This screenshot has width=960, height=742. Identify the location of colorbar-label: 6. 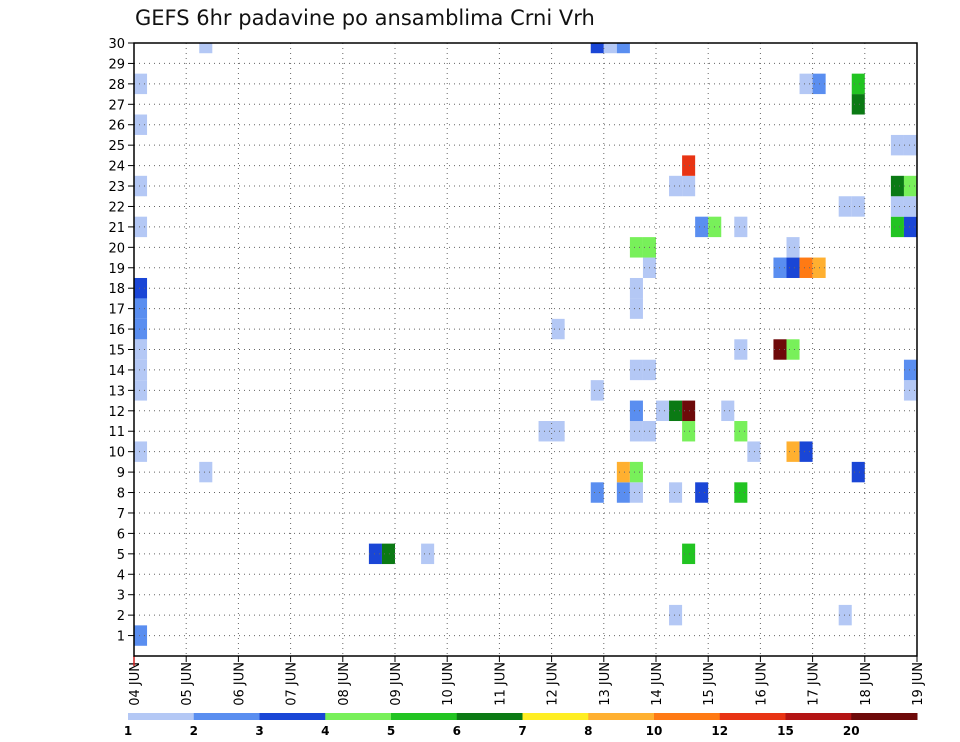
(457, 731).